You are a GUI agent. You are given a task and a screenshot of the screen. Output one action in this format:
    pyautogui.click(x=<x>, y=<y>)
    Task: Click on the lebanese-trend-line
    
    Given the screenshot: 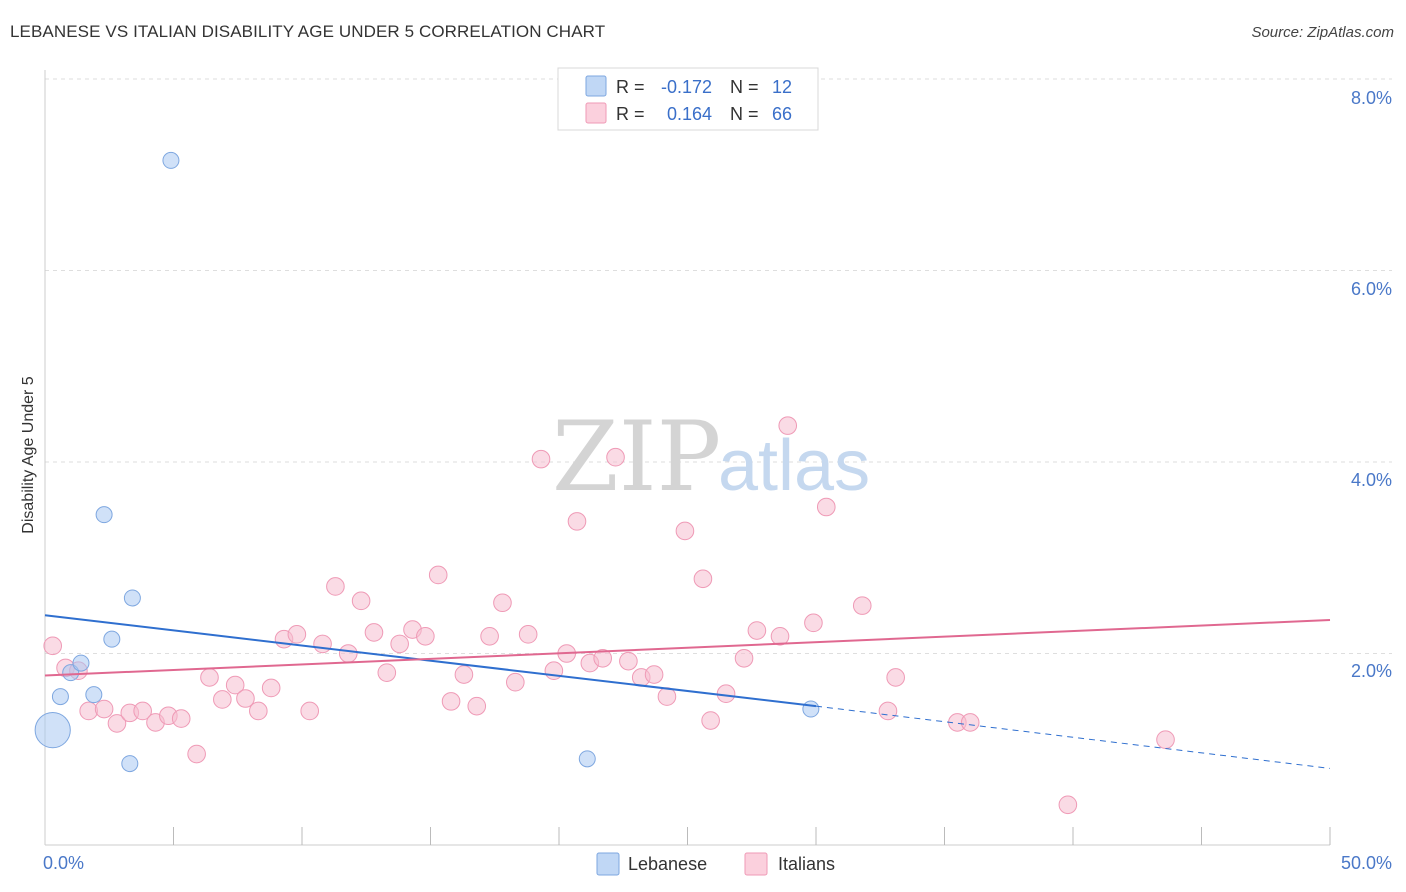 What is the action you would take?
    pyautogui.click(x=430, y=661)
    